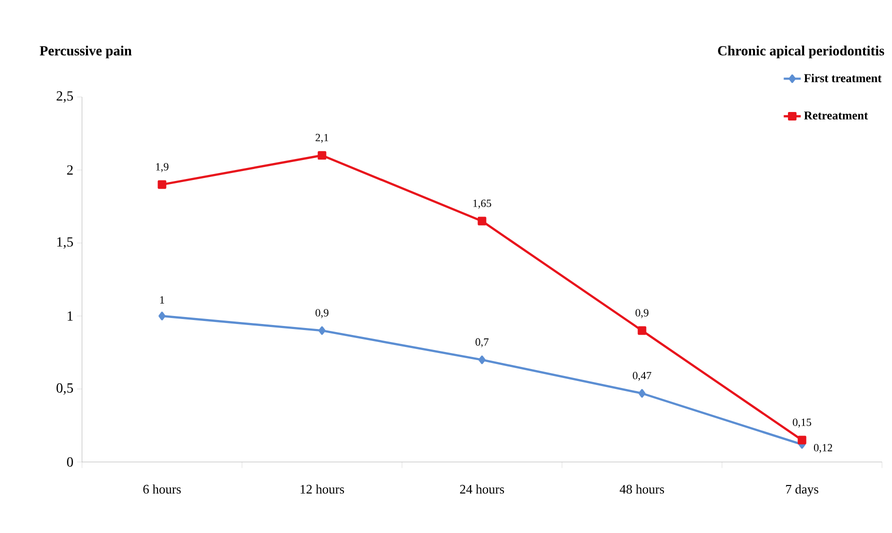 This screenshot has width=892, height=533. Describe the element at coordinates (322, 489) in the screenshot. I see `x-tick-label: 12 hours` at that location.